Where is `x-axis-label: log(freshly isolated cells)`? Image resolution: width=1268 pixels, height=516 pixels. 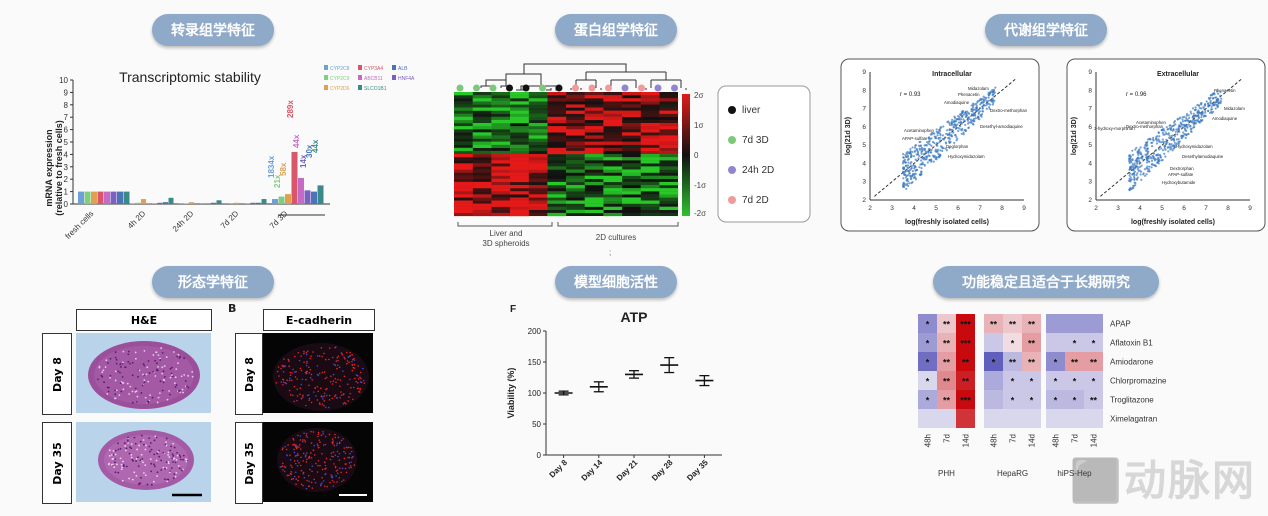 x-axis-label: log(freshly isolated cells) is located at coordinates (947, 222).